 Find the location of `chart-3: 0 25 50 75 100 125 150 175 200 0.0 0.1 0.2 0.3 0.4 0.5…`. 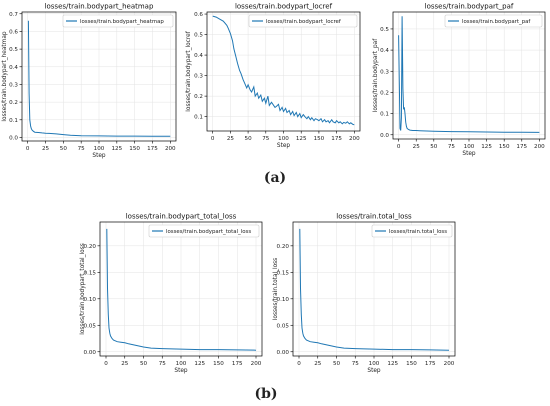

chart-3: 0 25 50 75 100 125 150 175 200 0.0 0.1 0.2 0.3 0.4 0.5… is located at coordinates (459, 80).